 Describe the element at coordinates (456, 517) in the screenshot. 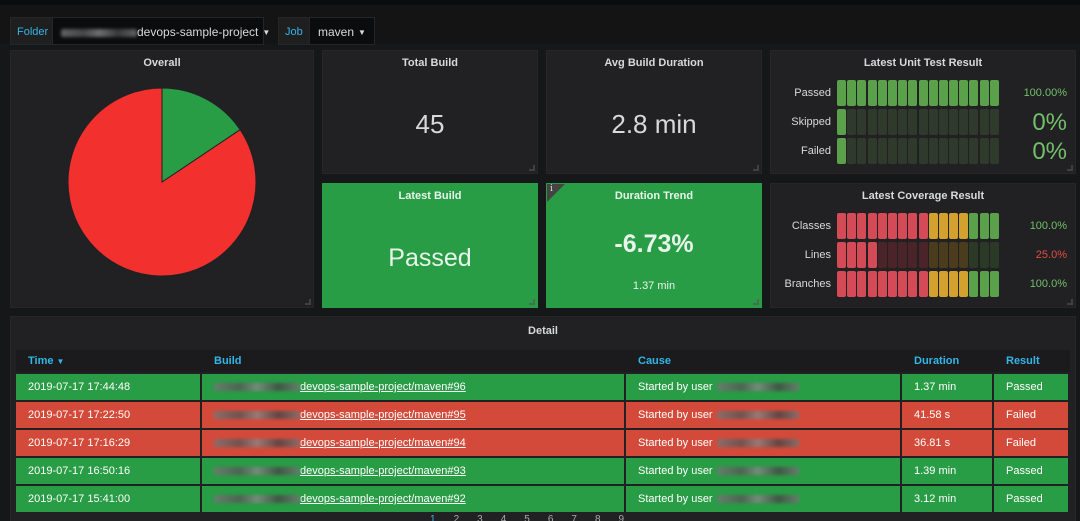

I see `page-link: 2` at that location.